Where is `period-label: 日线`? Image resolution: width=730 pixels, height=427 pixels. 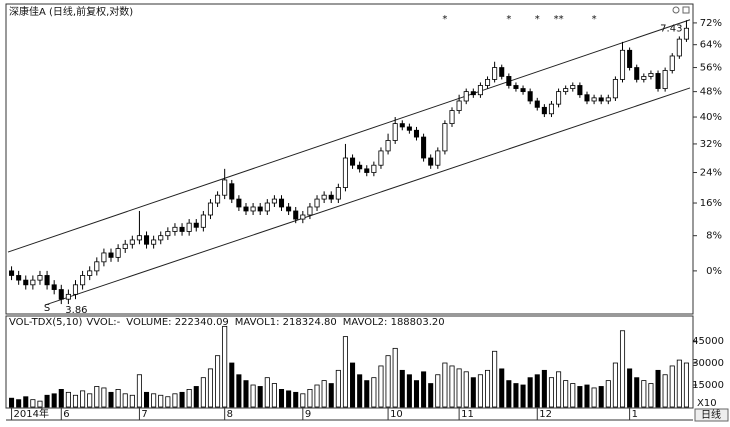 period-label: 日线 is located at coordinates (711, 414).